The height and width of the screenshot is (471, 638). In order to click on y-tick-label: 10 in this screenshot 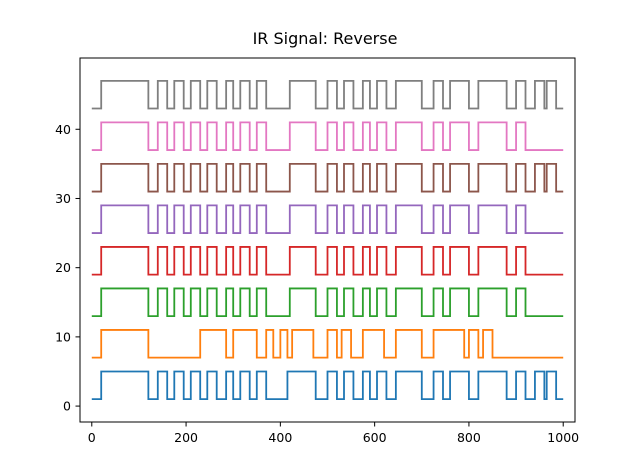, I will do `click(63, 336)`.